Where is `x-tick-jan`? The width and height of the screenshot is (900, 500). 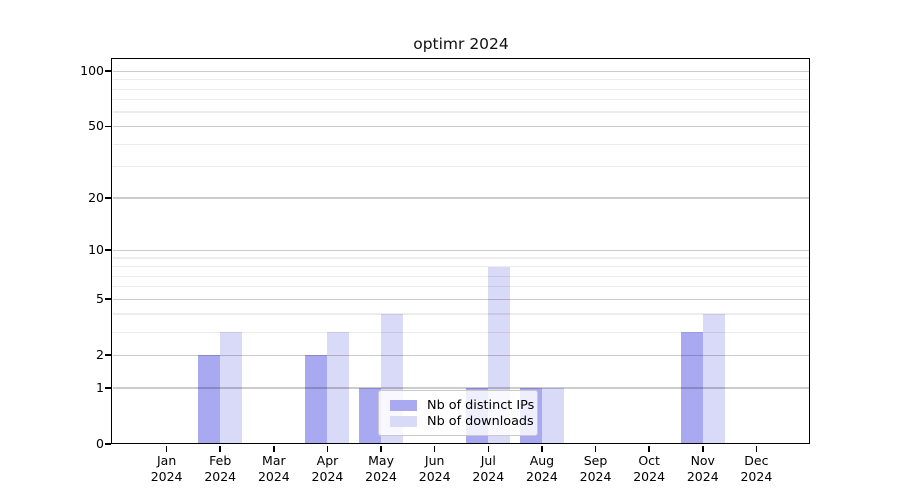 x-tick-jan is located at coordinates (166, 448).